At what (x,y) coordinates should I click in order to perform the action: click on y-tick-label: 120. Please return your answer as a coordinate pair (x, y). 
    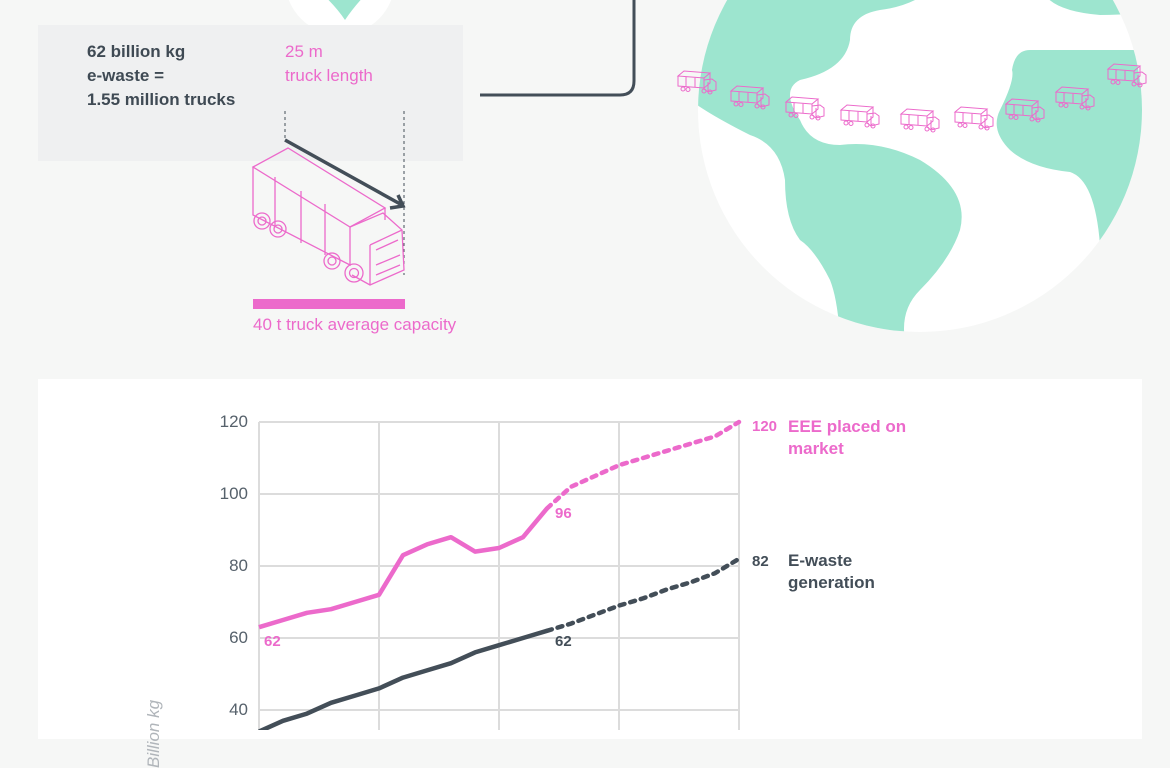
    Looking at the image, I should click on (233, 421).